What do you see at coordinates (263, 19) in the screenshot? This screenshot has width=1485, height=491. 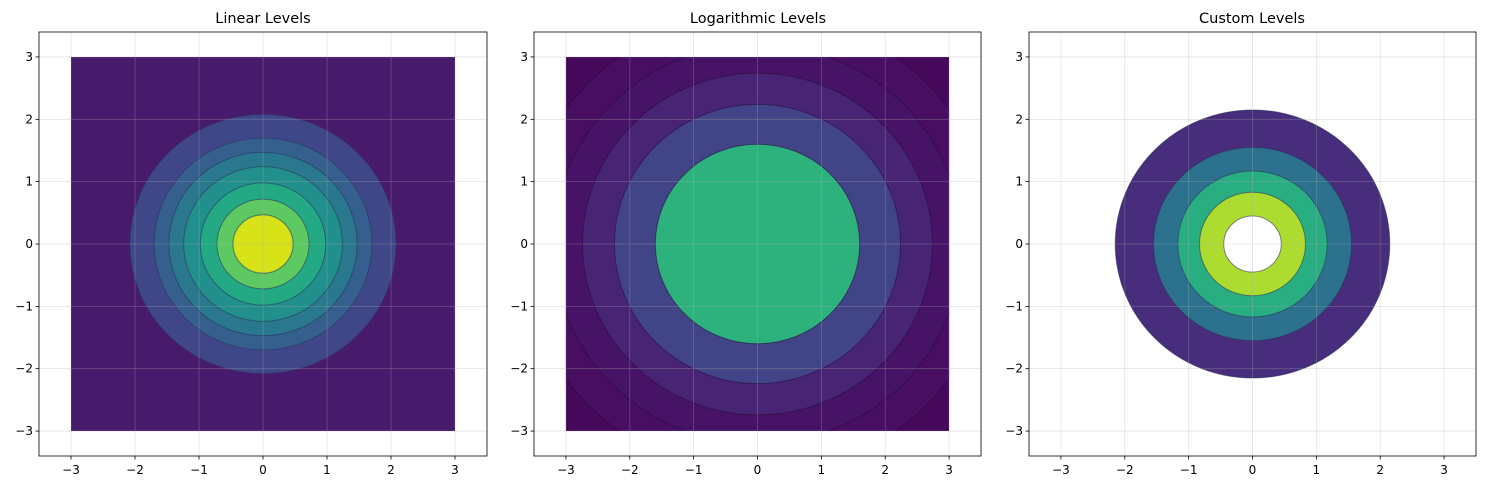 I see `panel-title: Linear Levels` at bounding box center [263, 19].